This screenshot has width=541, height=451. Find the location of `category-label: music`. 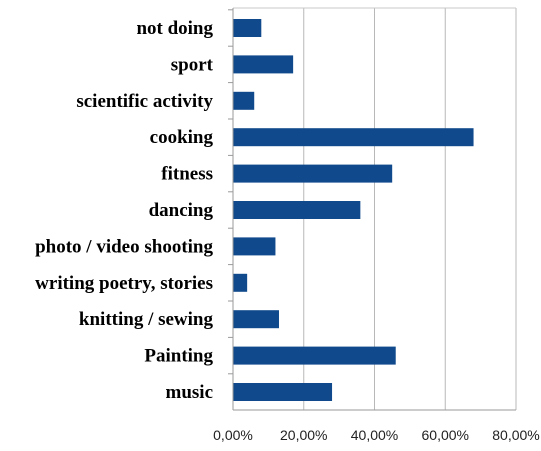

category-label: music is located at coordinates (190, 392).